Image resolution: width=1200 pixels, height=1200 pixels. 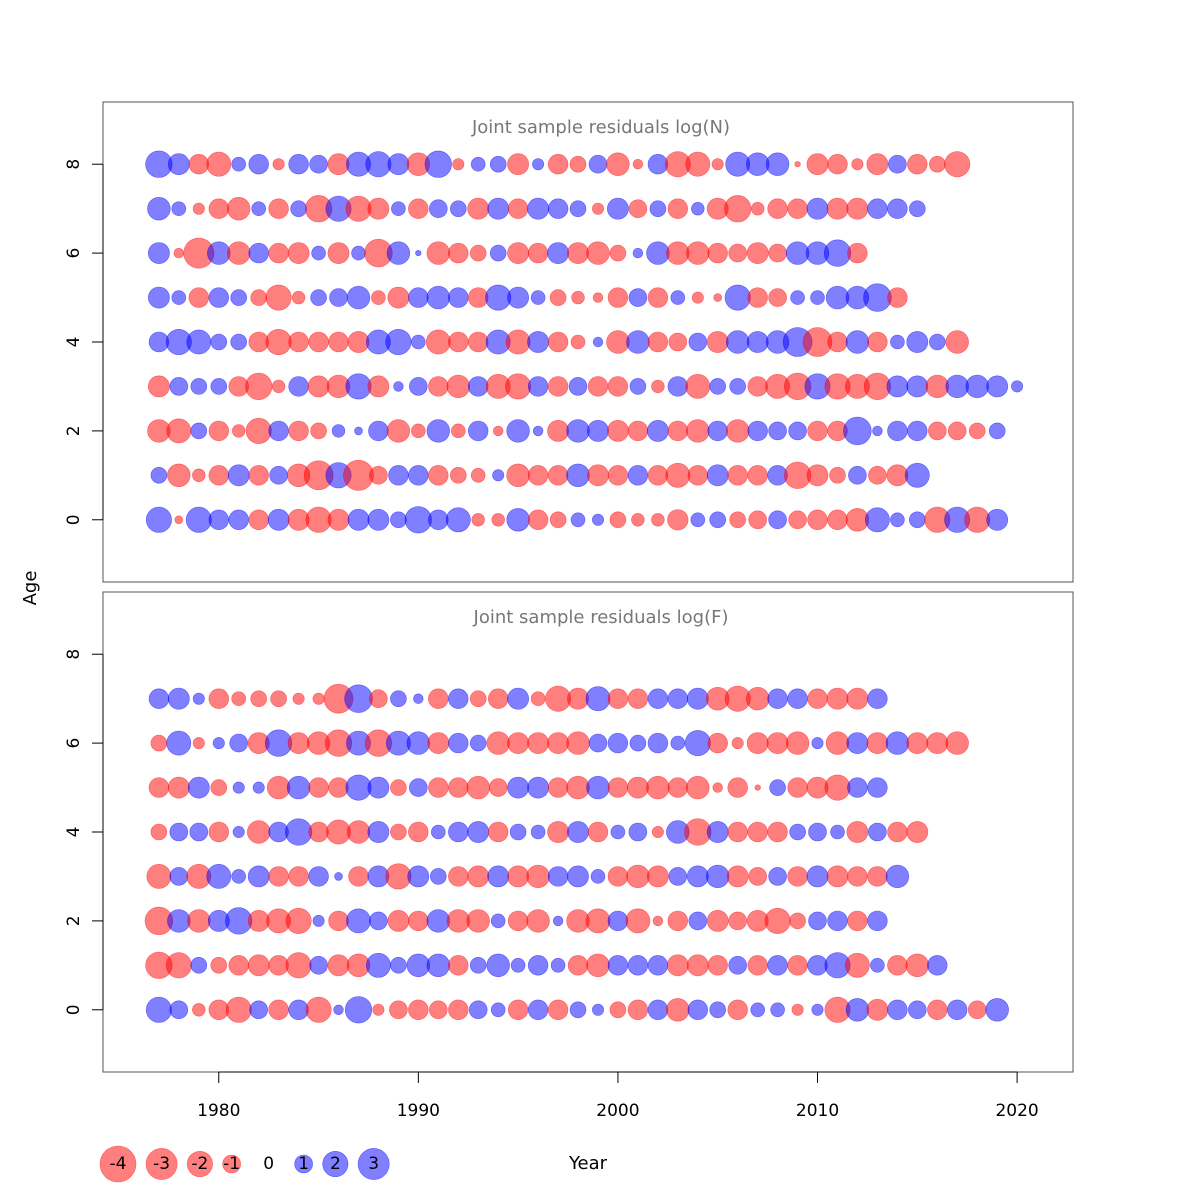 What do you see at coordinates (438, 698) in the screenshot?
I see `bubble-age-7-year-1991` at bounding box center [438, 698].